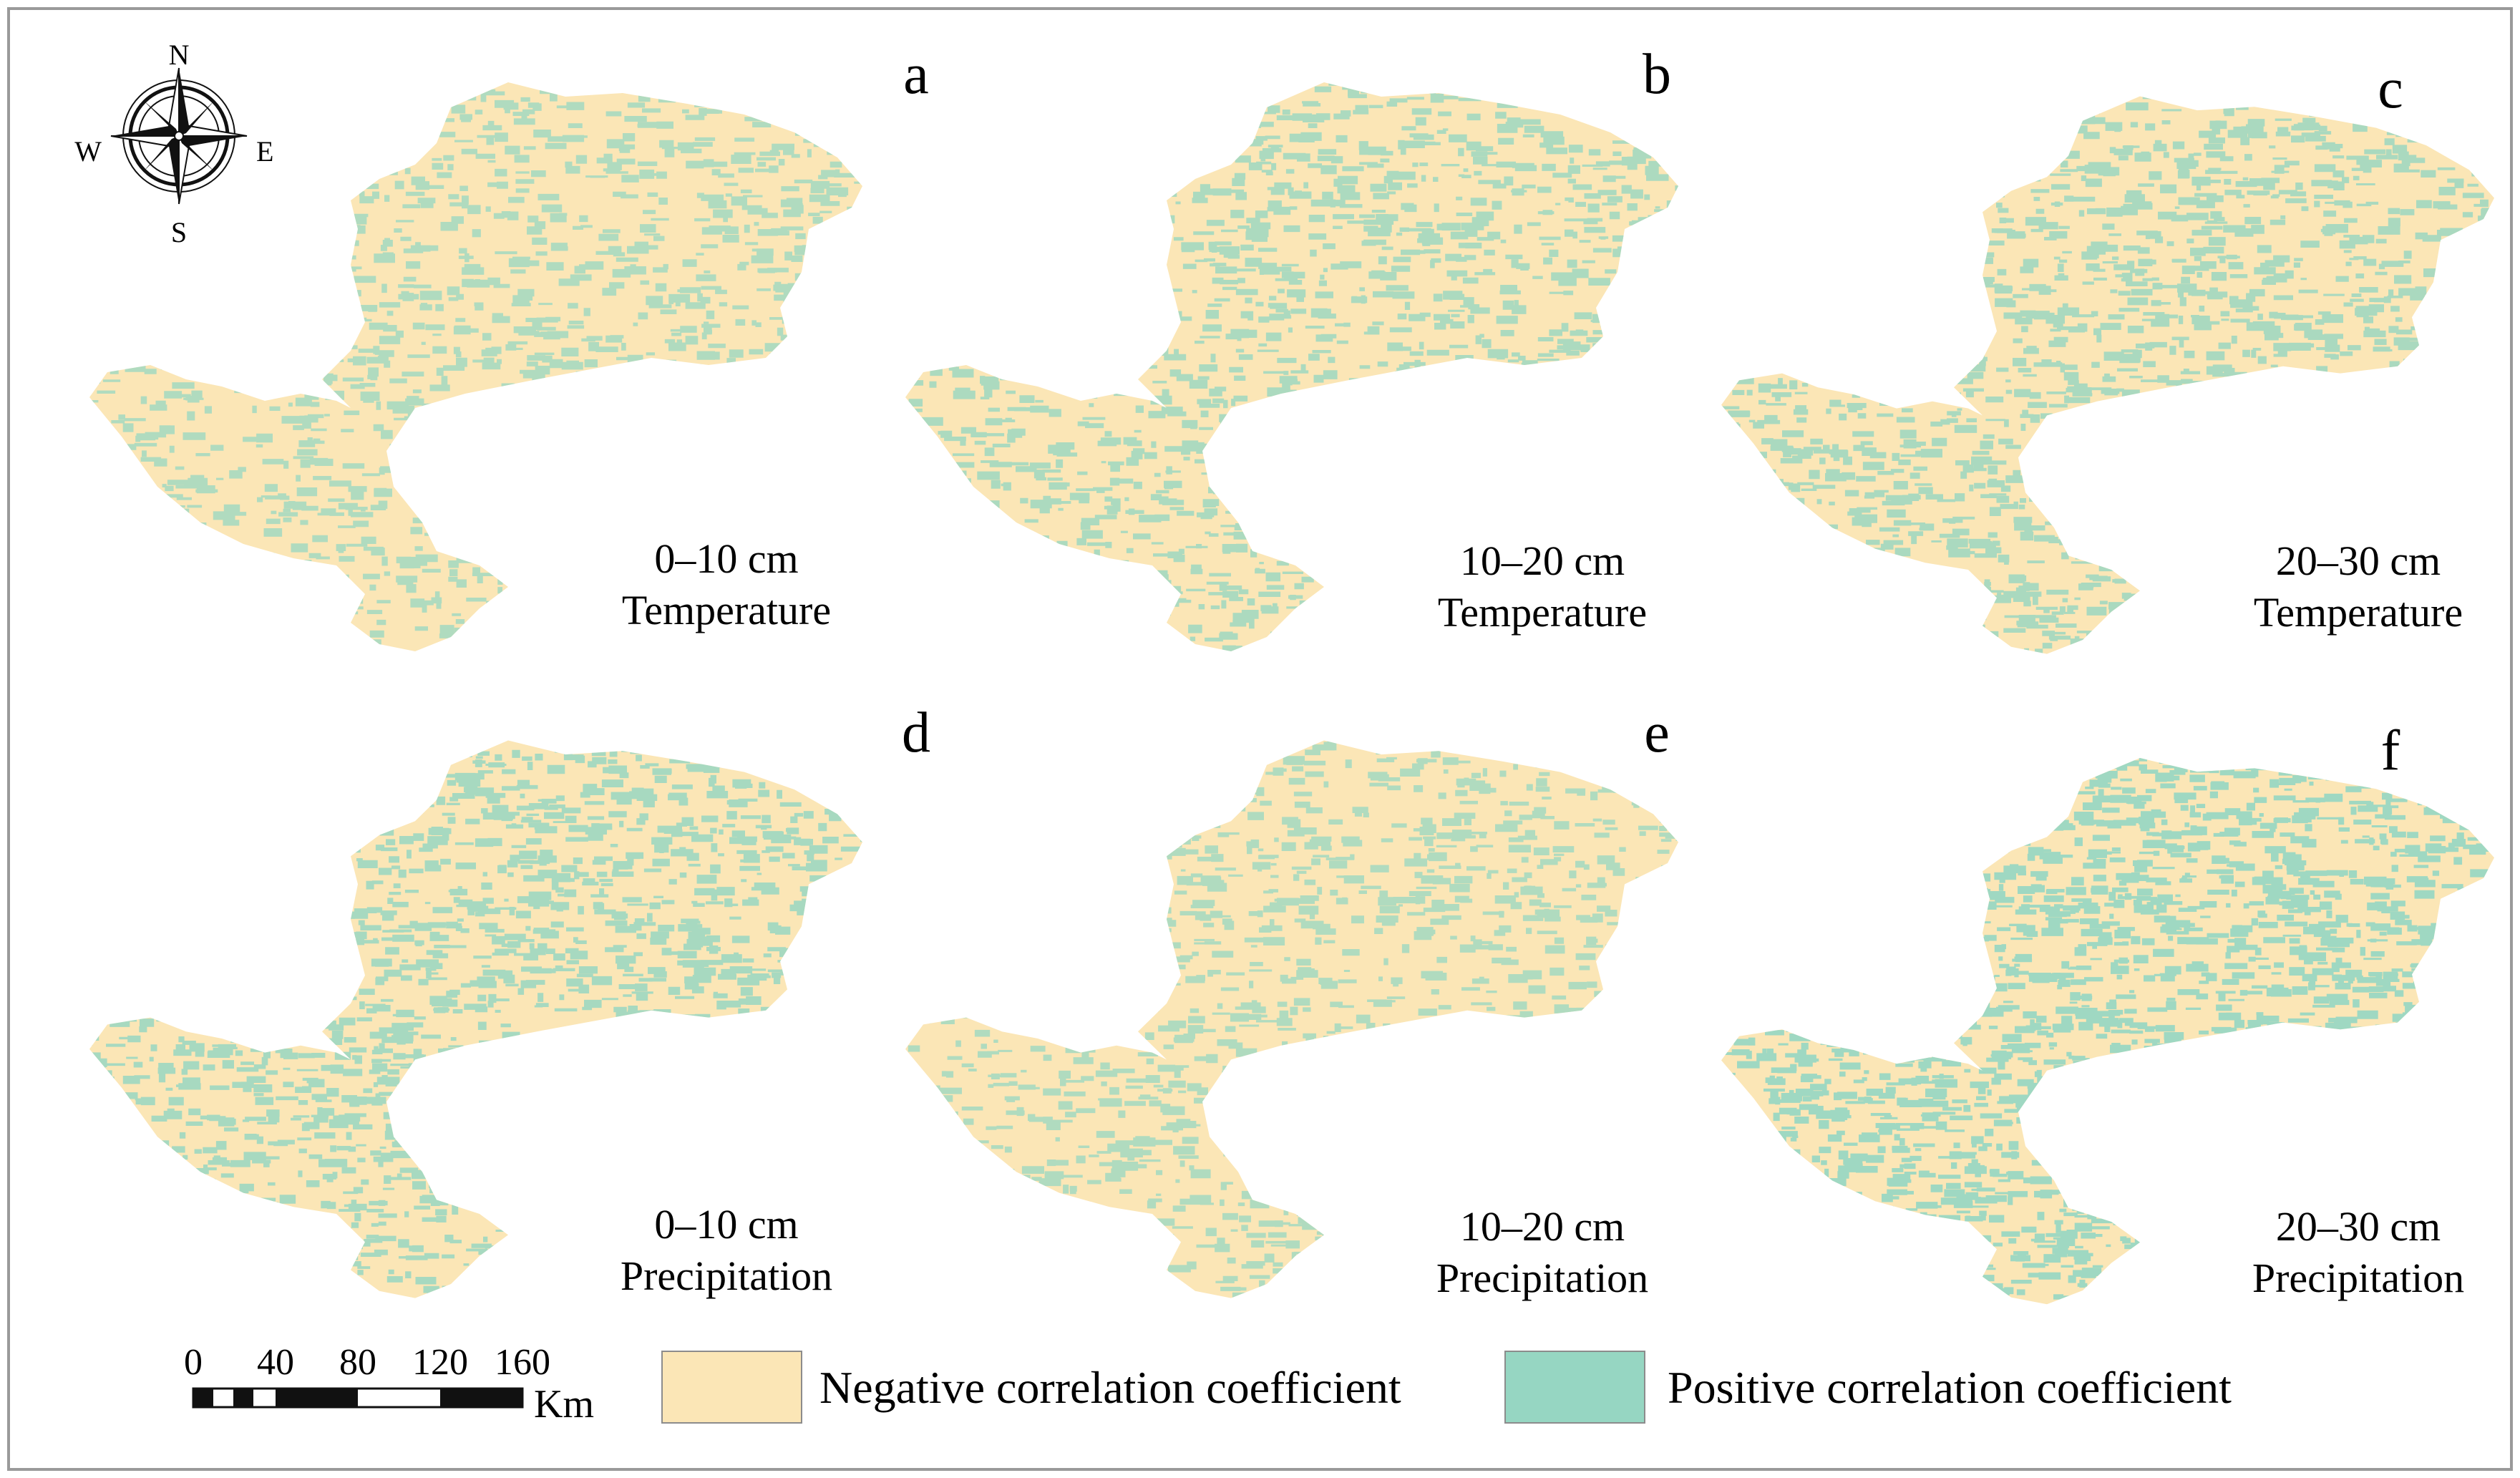  I want to click on panel-depth-a: 0–10 cm, so click(726, 558).